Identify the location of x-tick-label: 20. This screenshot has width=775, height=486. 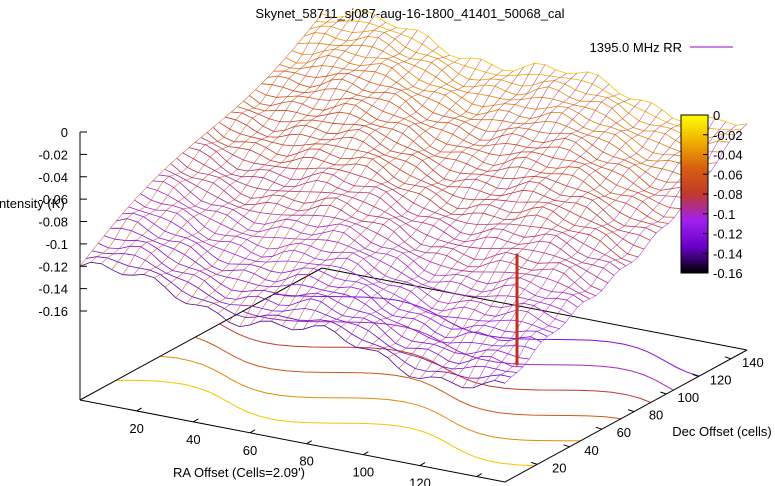
(136, 428).